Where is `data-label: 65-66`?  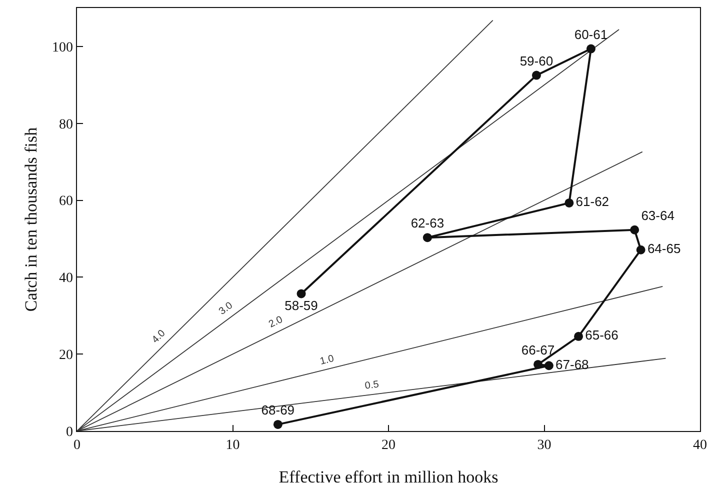
data-label: 65-66 is located at coordinates (601, 335).